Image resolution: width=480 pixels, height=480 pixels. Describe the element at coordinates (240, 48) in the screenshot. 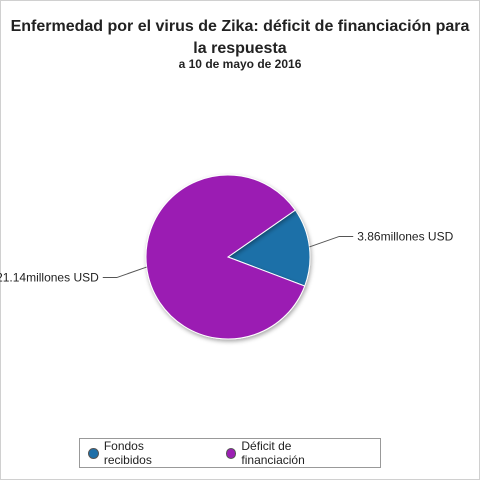

I see `chart-title-line-2: la respuesta` at that location.